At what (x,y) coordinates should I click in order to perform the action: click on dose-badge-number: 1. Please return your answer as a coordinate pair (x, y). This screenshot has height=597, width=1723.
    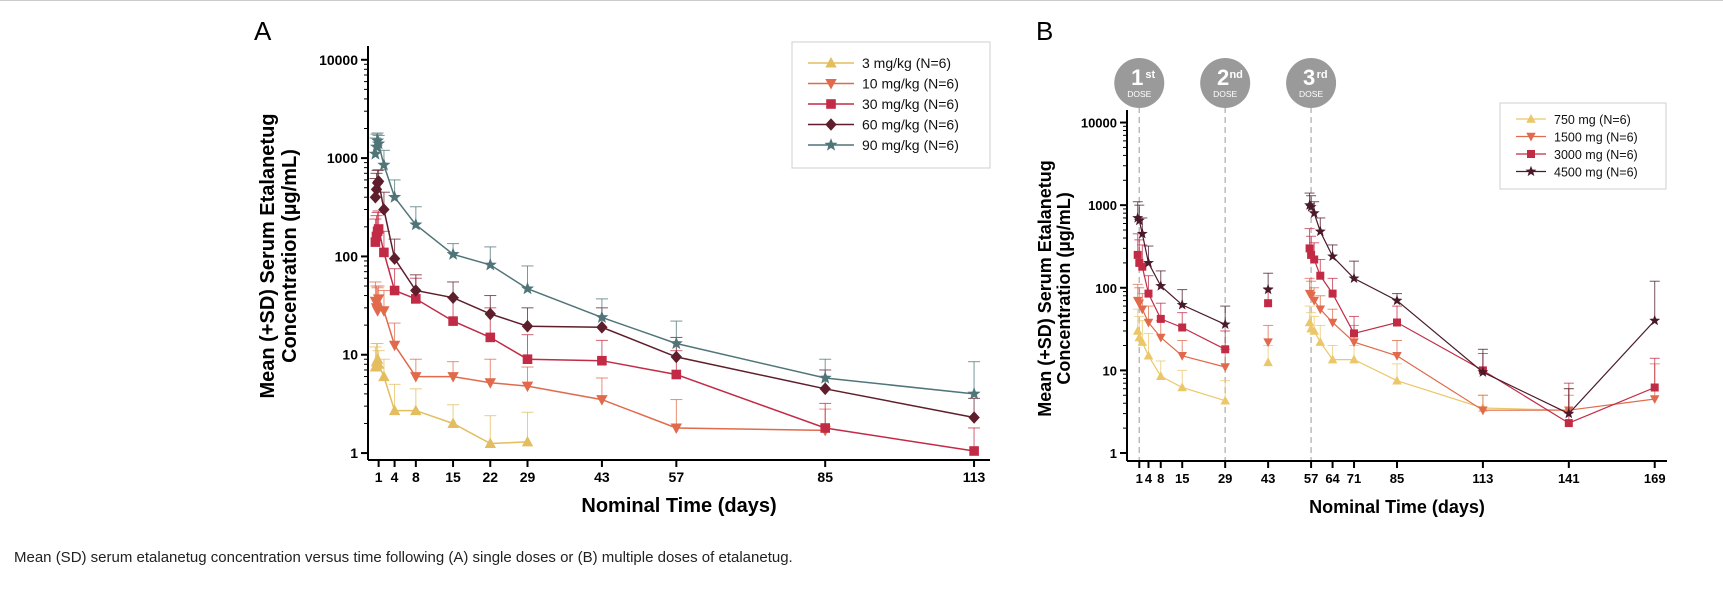
    Looking at the image, I should click on (1137, 77).